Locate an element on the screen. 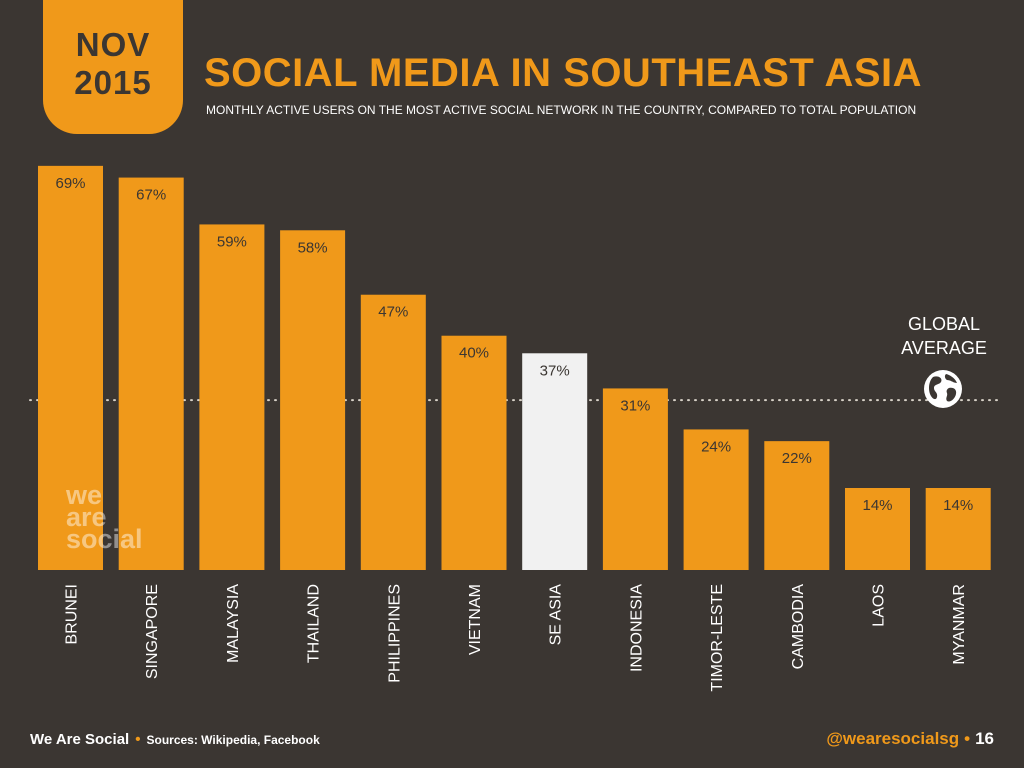  category-label-se-asia: SE ASIA is located at coordinates (556, 615).